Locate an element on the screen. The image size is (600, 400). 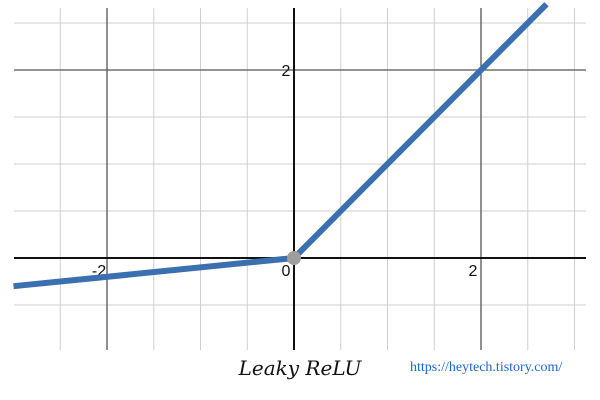
origin-point is located at coordinates (294, 258).